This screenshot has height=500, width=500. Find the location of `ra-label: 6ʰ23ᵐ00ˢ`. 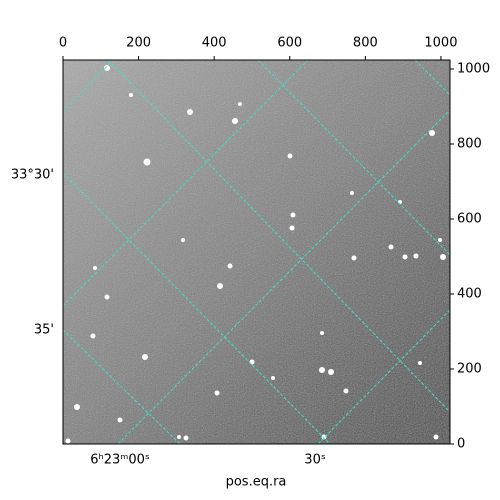

ra-label: 6ʰ23ᵐ00ˢ is located at coordinates (120, 460).